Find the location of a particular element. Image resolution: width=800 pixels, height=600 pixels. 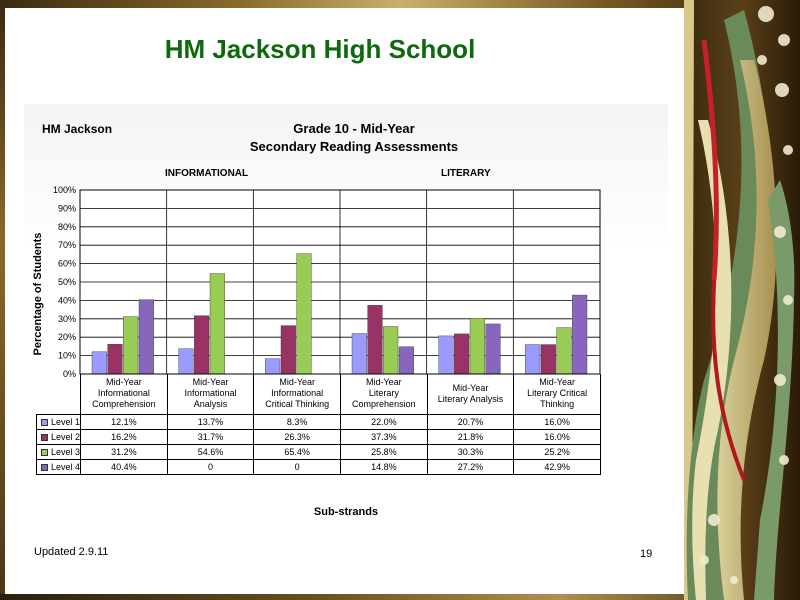

category-label: Mid-Year Literary Comprehension is located at coordinates (384, 394).